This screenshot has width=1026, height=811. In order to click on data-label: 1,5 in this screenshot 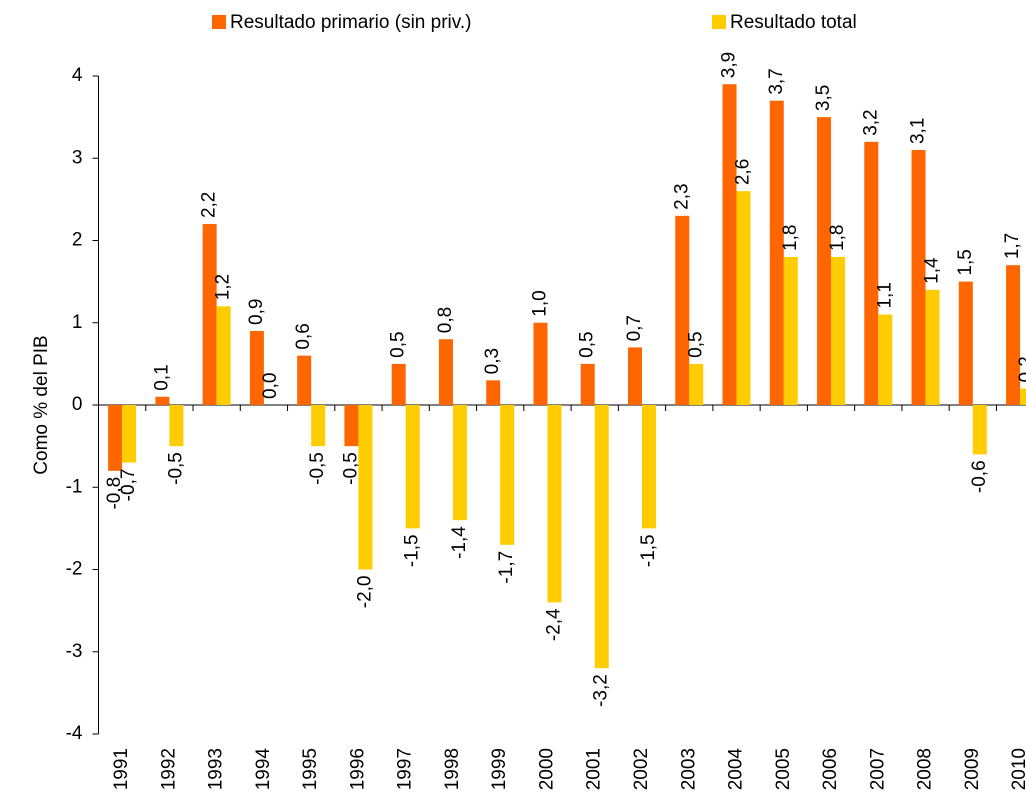, I will do `click(965, 262)`.